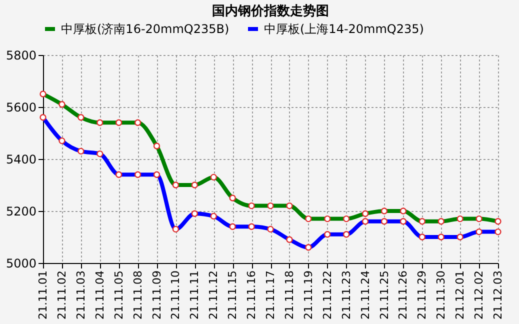 The width and height of the screenshot is (519, 324). Describe the element at coordinates (441, 295) in the screenshot. I see `x-tick-label: 21.11.30` at that location.